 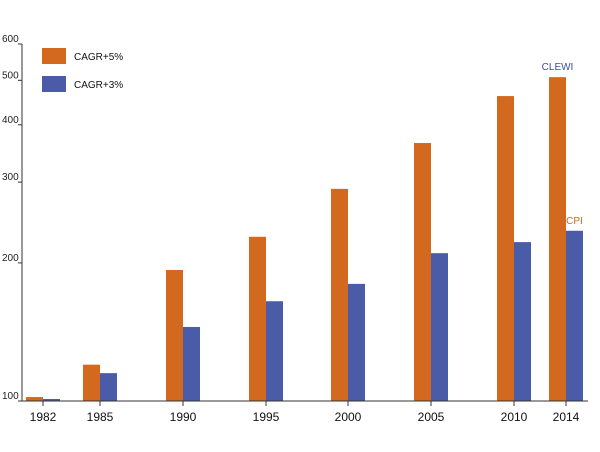 I want to click on annotation-cpi: CPI, so click(x=574, y=221).